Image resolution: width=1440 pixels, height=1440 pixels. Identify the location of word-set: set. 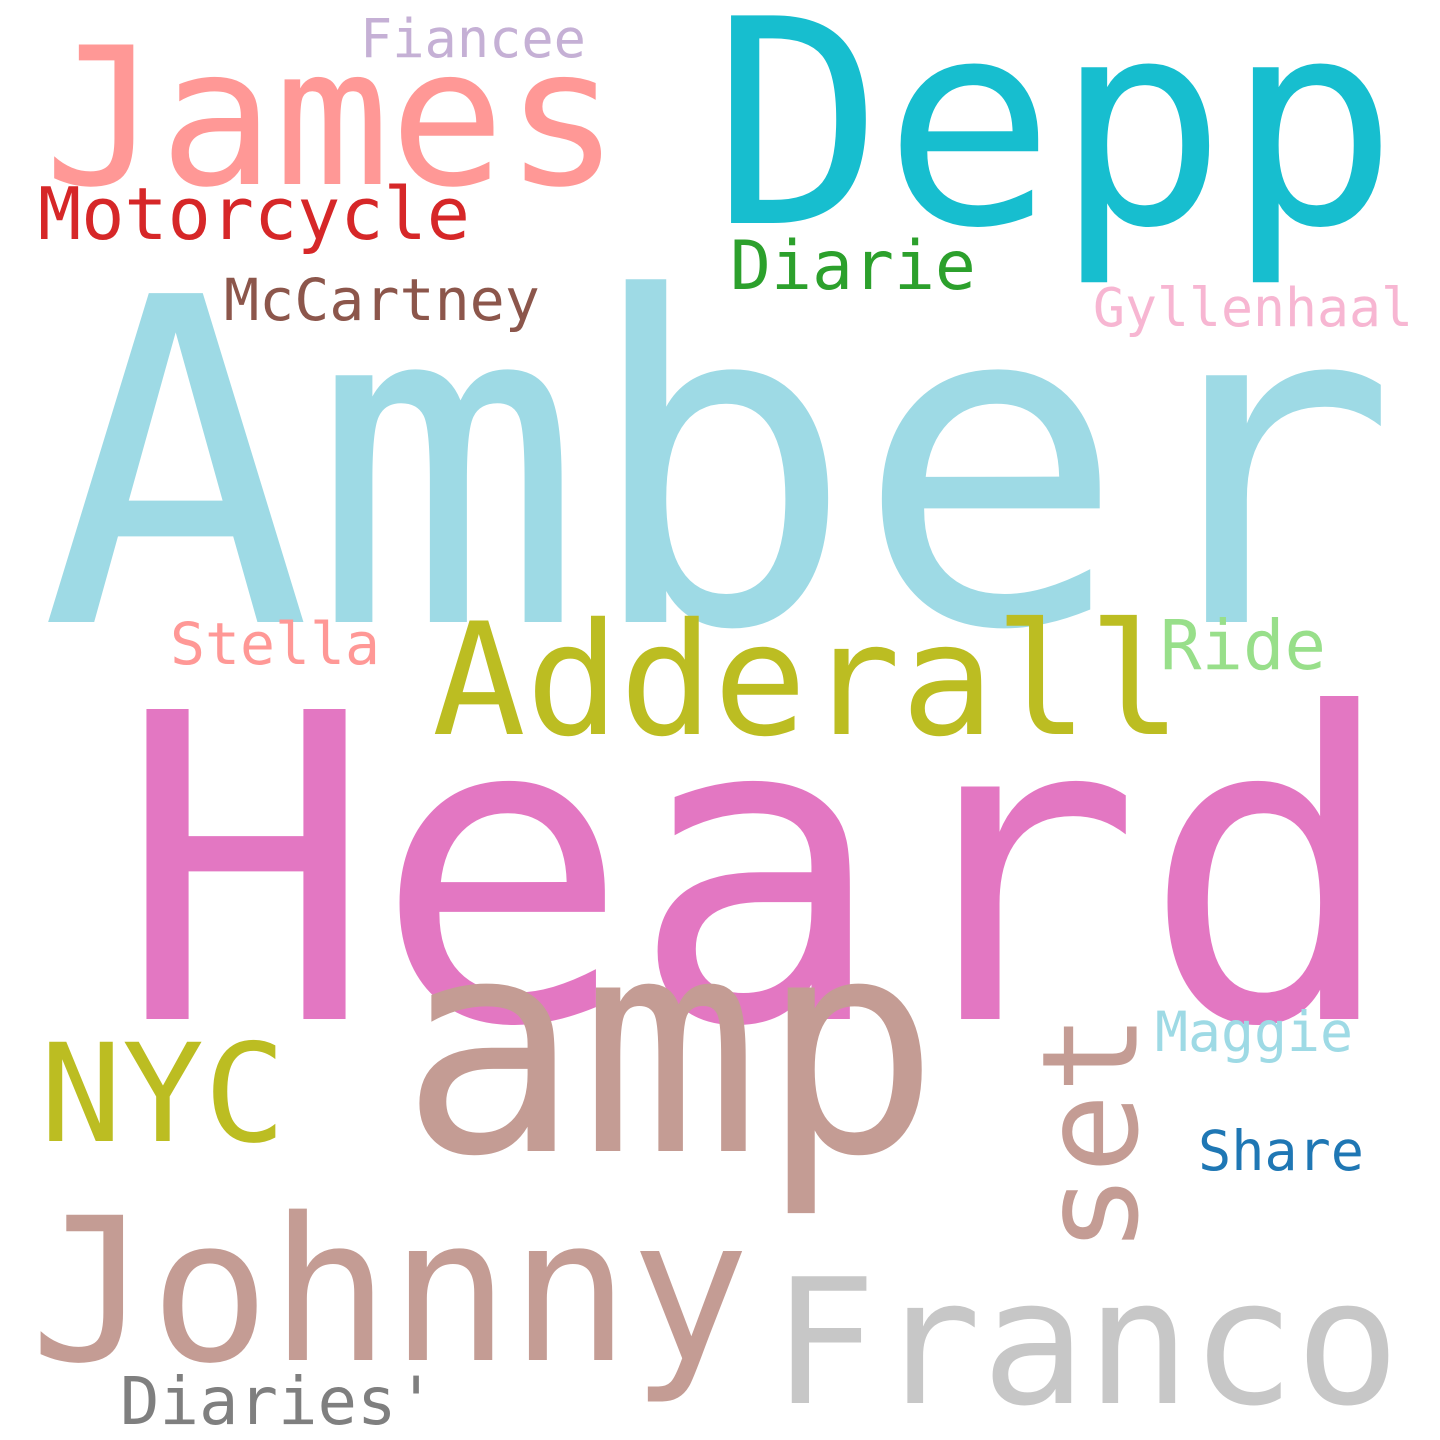
(1091, 1133).